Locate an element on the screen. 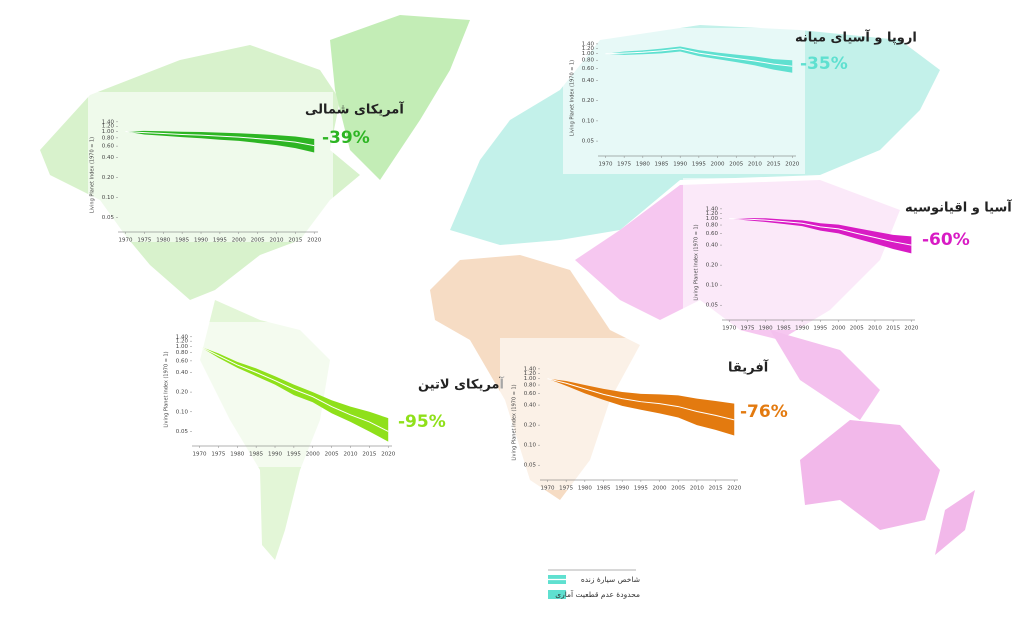  change-label: -95% is located at coordinates (422, 422).